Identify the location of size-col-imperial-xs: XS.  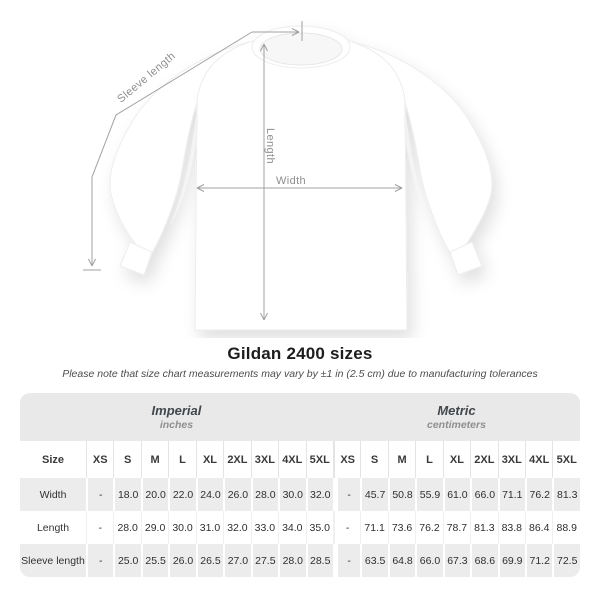
(100, 459).